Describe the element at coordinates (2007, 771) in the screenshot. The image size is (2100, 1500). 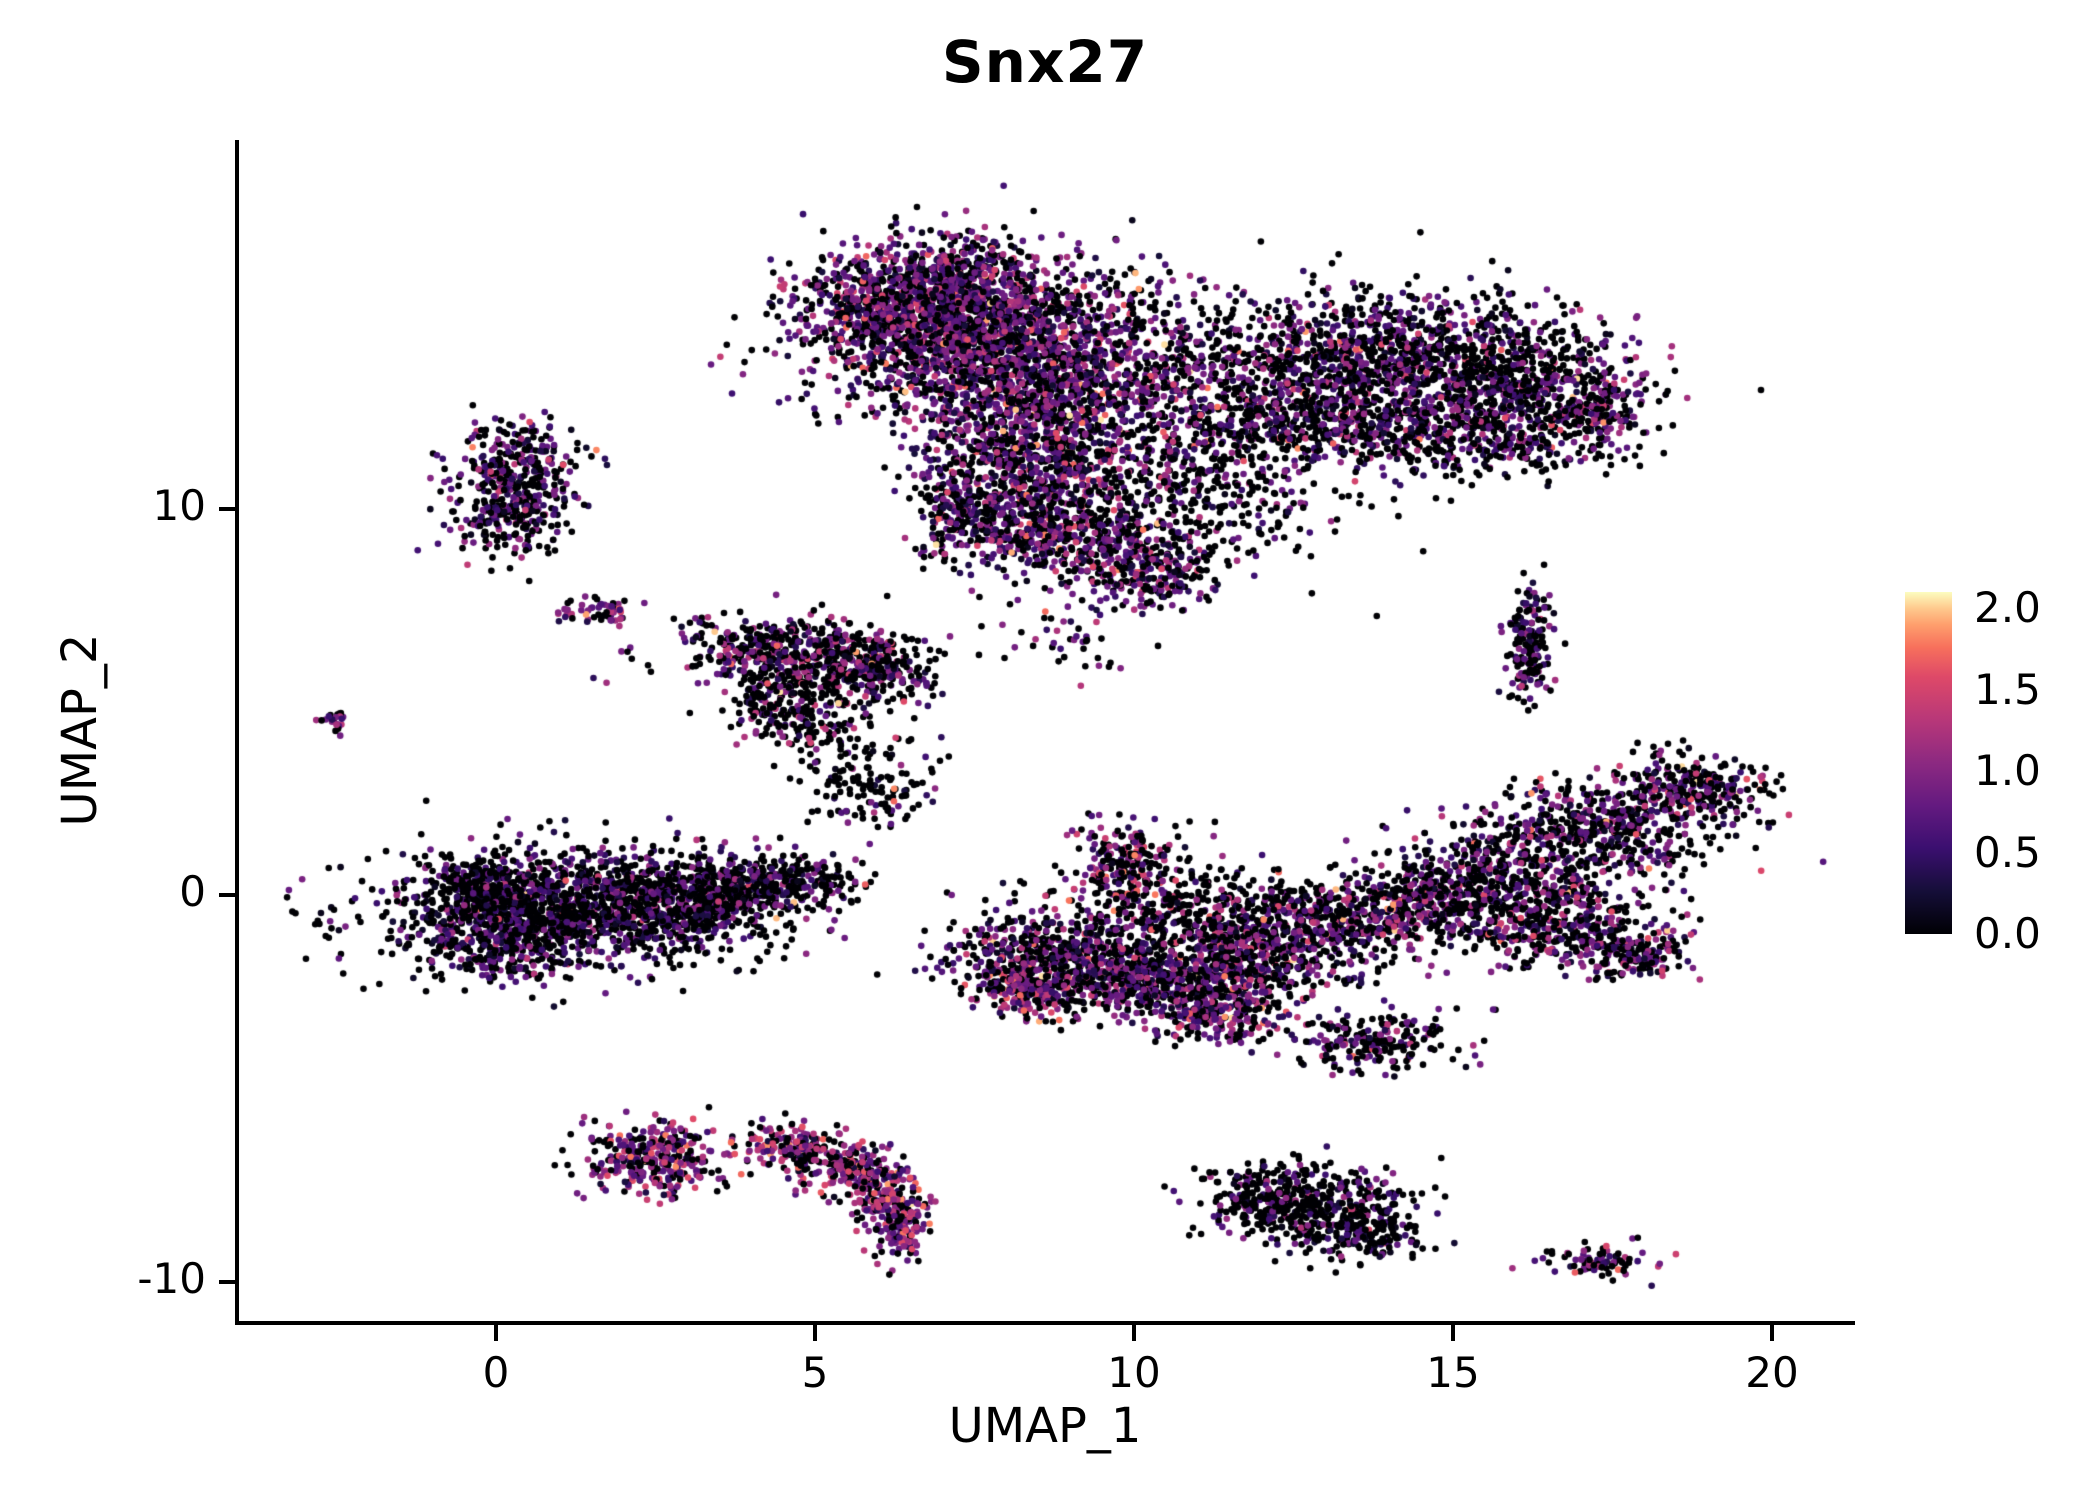
I see `colorbar-tick-label: 1.0` at that location.